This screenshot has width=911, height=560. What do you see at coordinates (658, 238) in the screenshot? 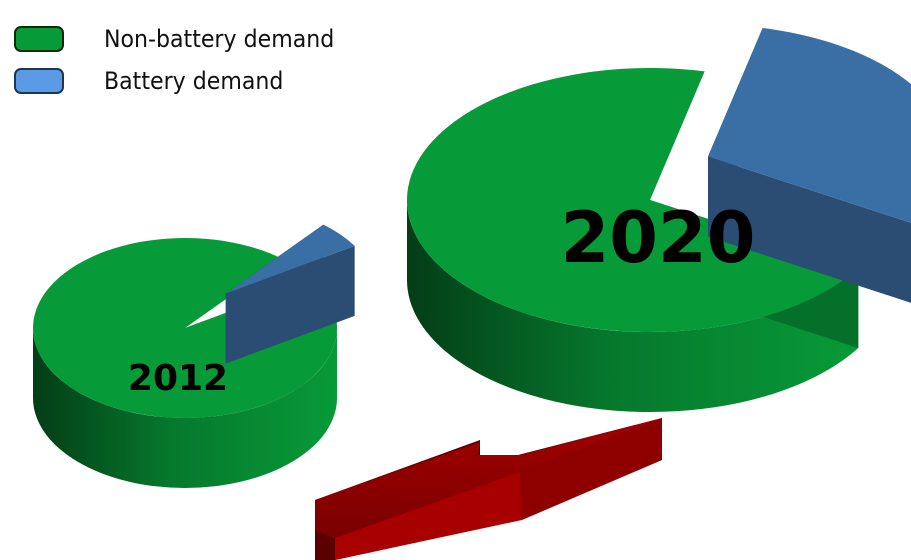
I see `pie-label-2020: 2020` at bounding box center [658, 238].